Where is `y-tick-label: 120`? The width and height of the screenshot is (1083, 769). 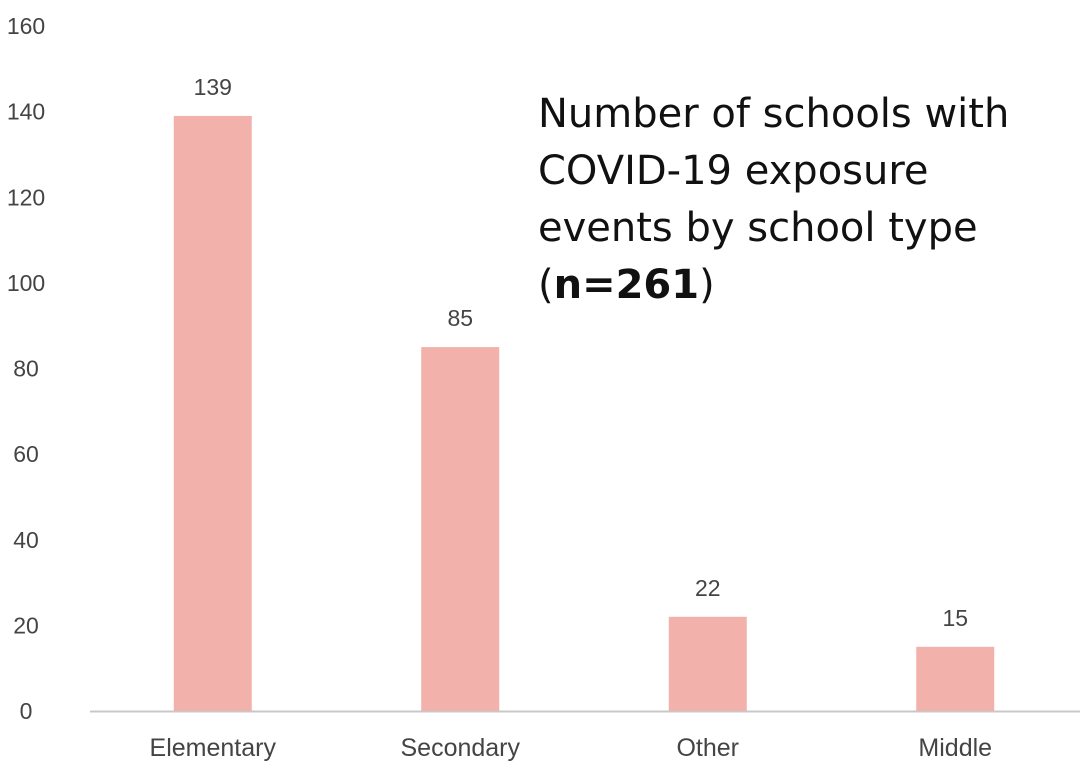 y-tick-label: 120 is located at coordinates (26, 197).